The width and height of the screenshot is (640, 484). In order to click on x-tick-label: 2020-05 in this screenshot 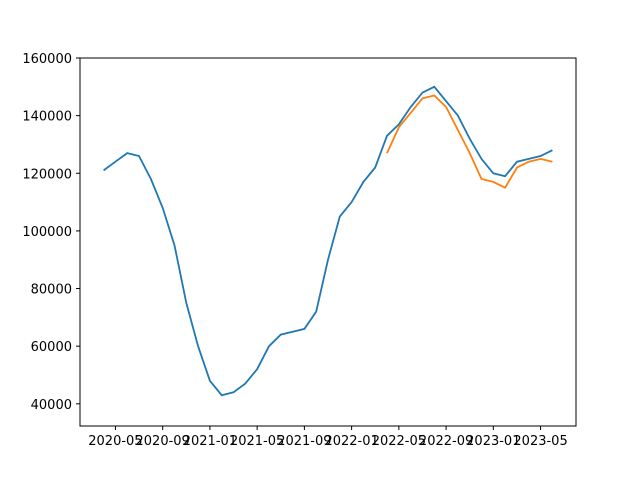, I will do `click(115, 441)`.